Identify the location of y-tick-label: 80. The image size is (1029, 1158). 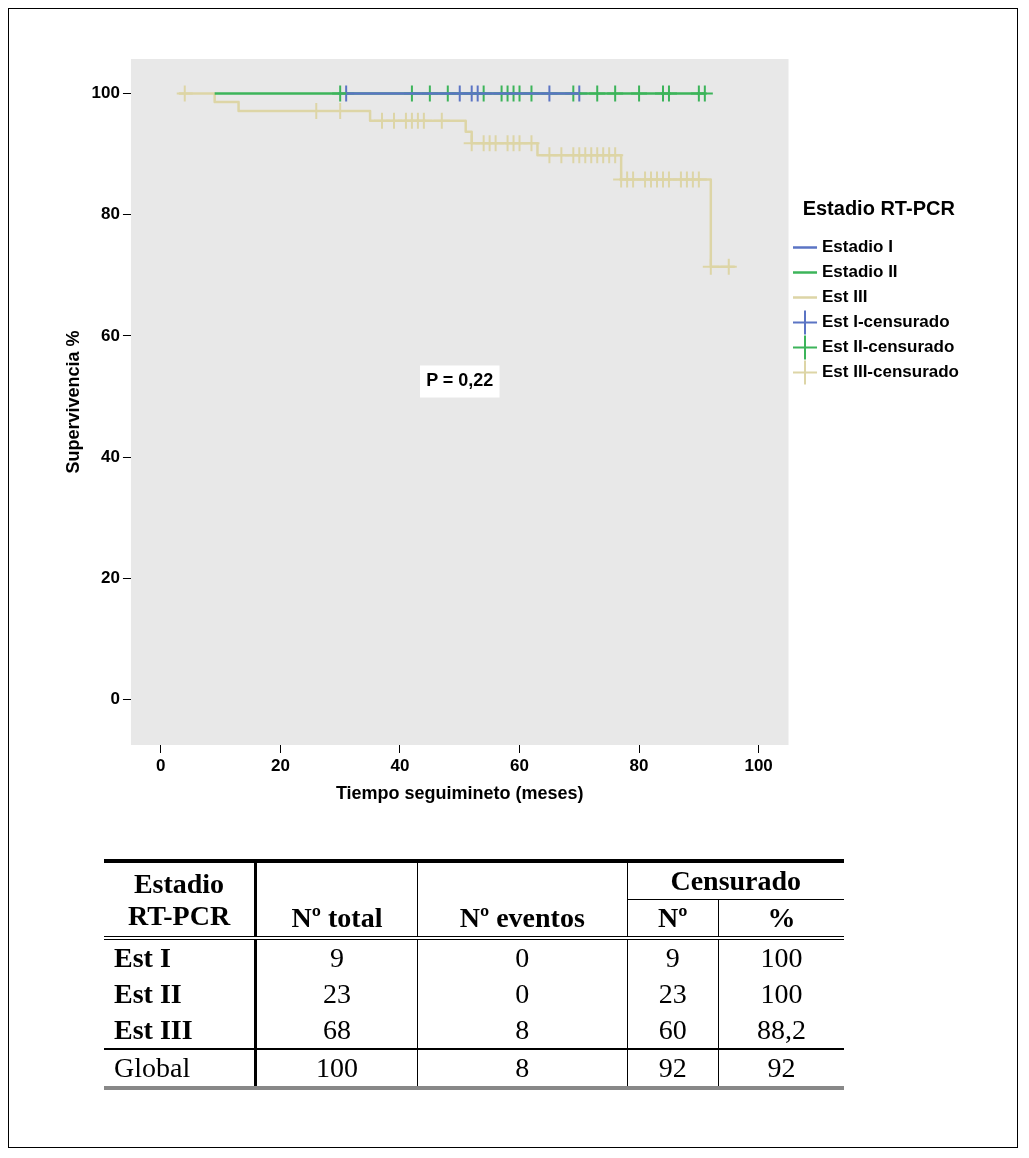
(110, 214).